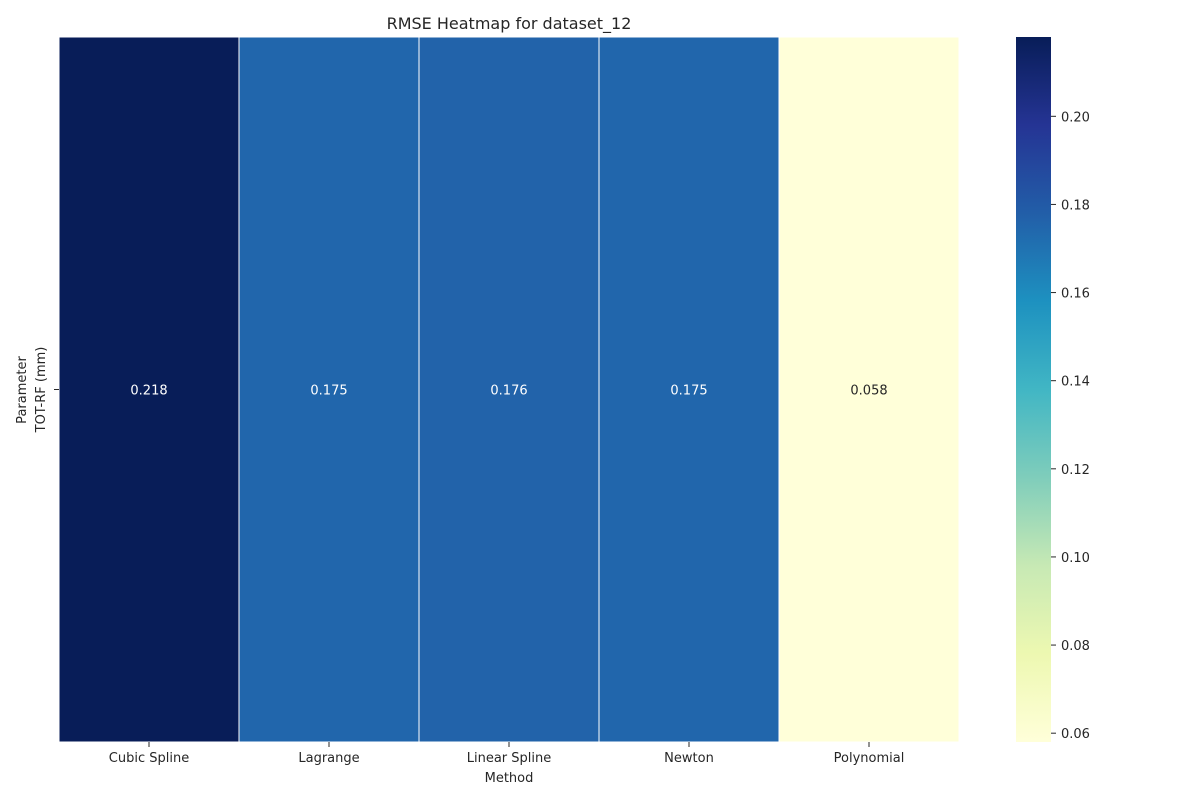  What do you see at coordinates (41, 390) in the screenshot?
I see `y-tick-label: TOT-RF (mm)` at bounding box center [41, 390].